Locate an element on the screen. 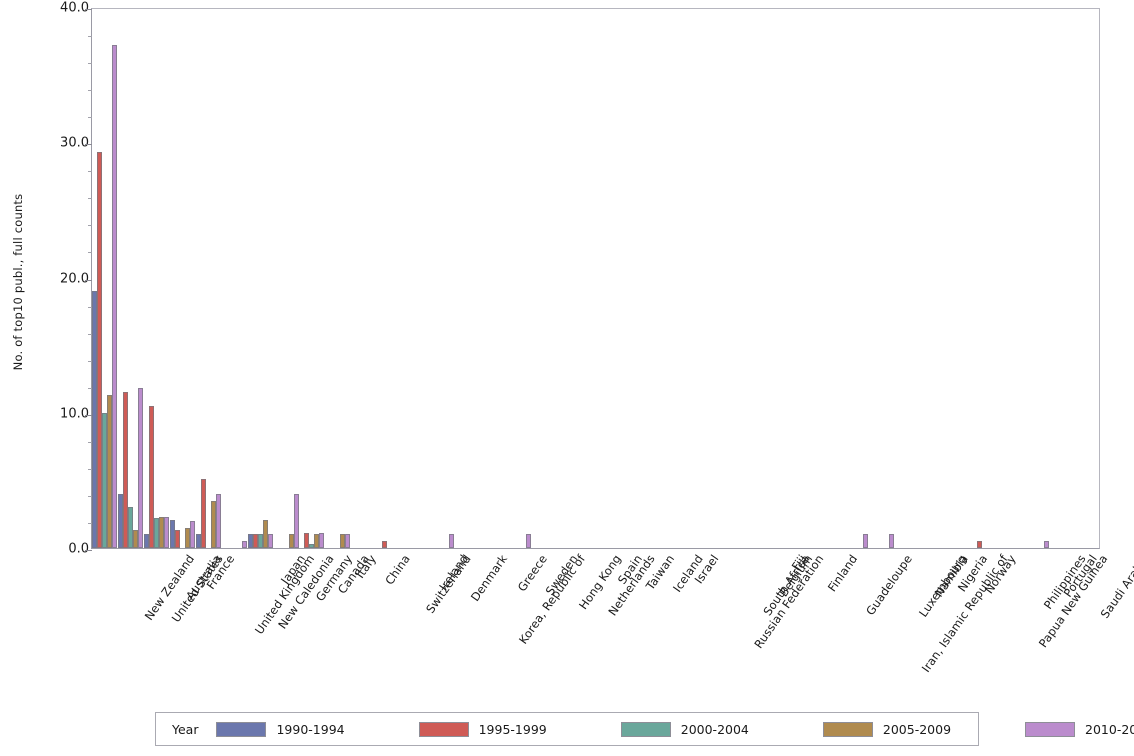 The width and height of the screenshot is (1134, 756). y-axis-tick-label: 30.0 is located at coordinates (74, 143).